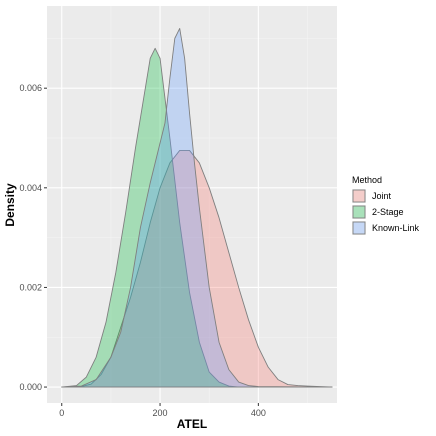 This screenshot has height=436, width=436. I want to click on y-tick-label: 0.006, so click(30, 88).